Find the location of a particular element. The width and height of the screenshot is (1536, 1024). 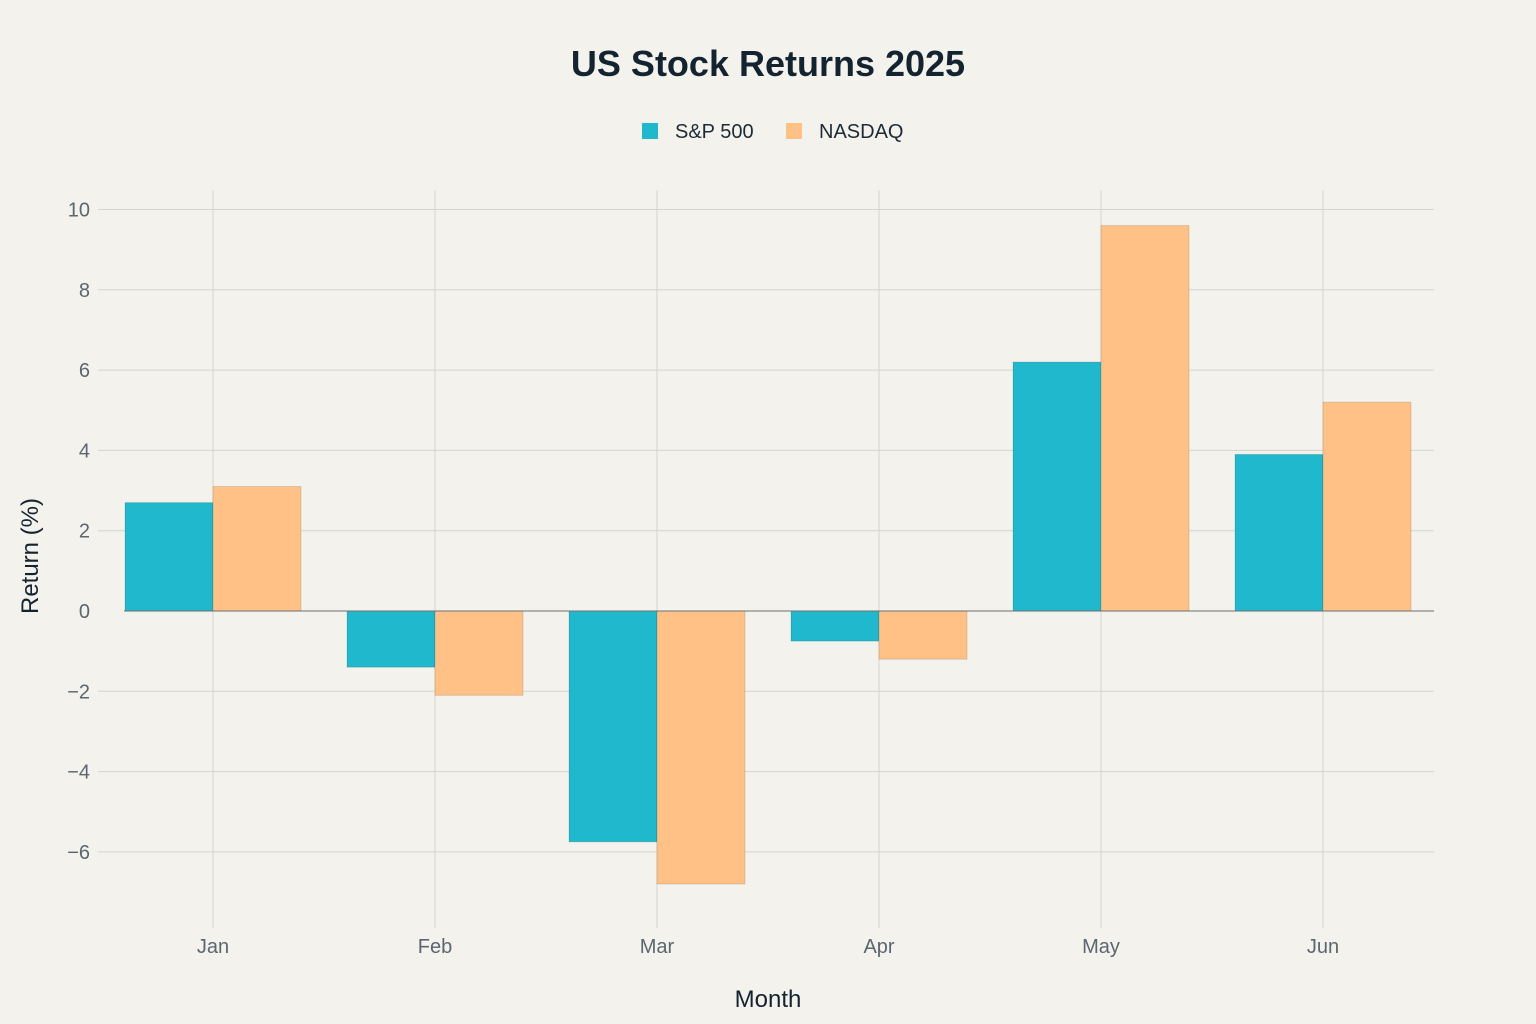

y-tick-label: 0 is located at coordinates (84, 612).